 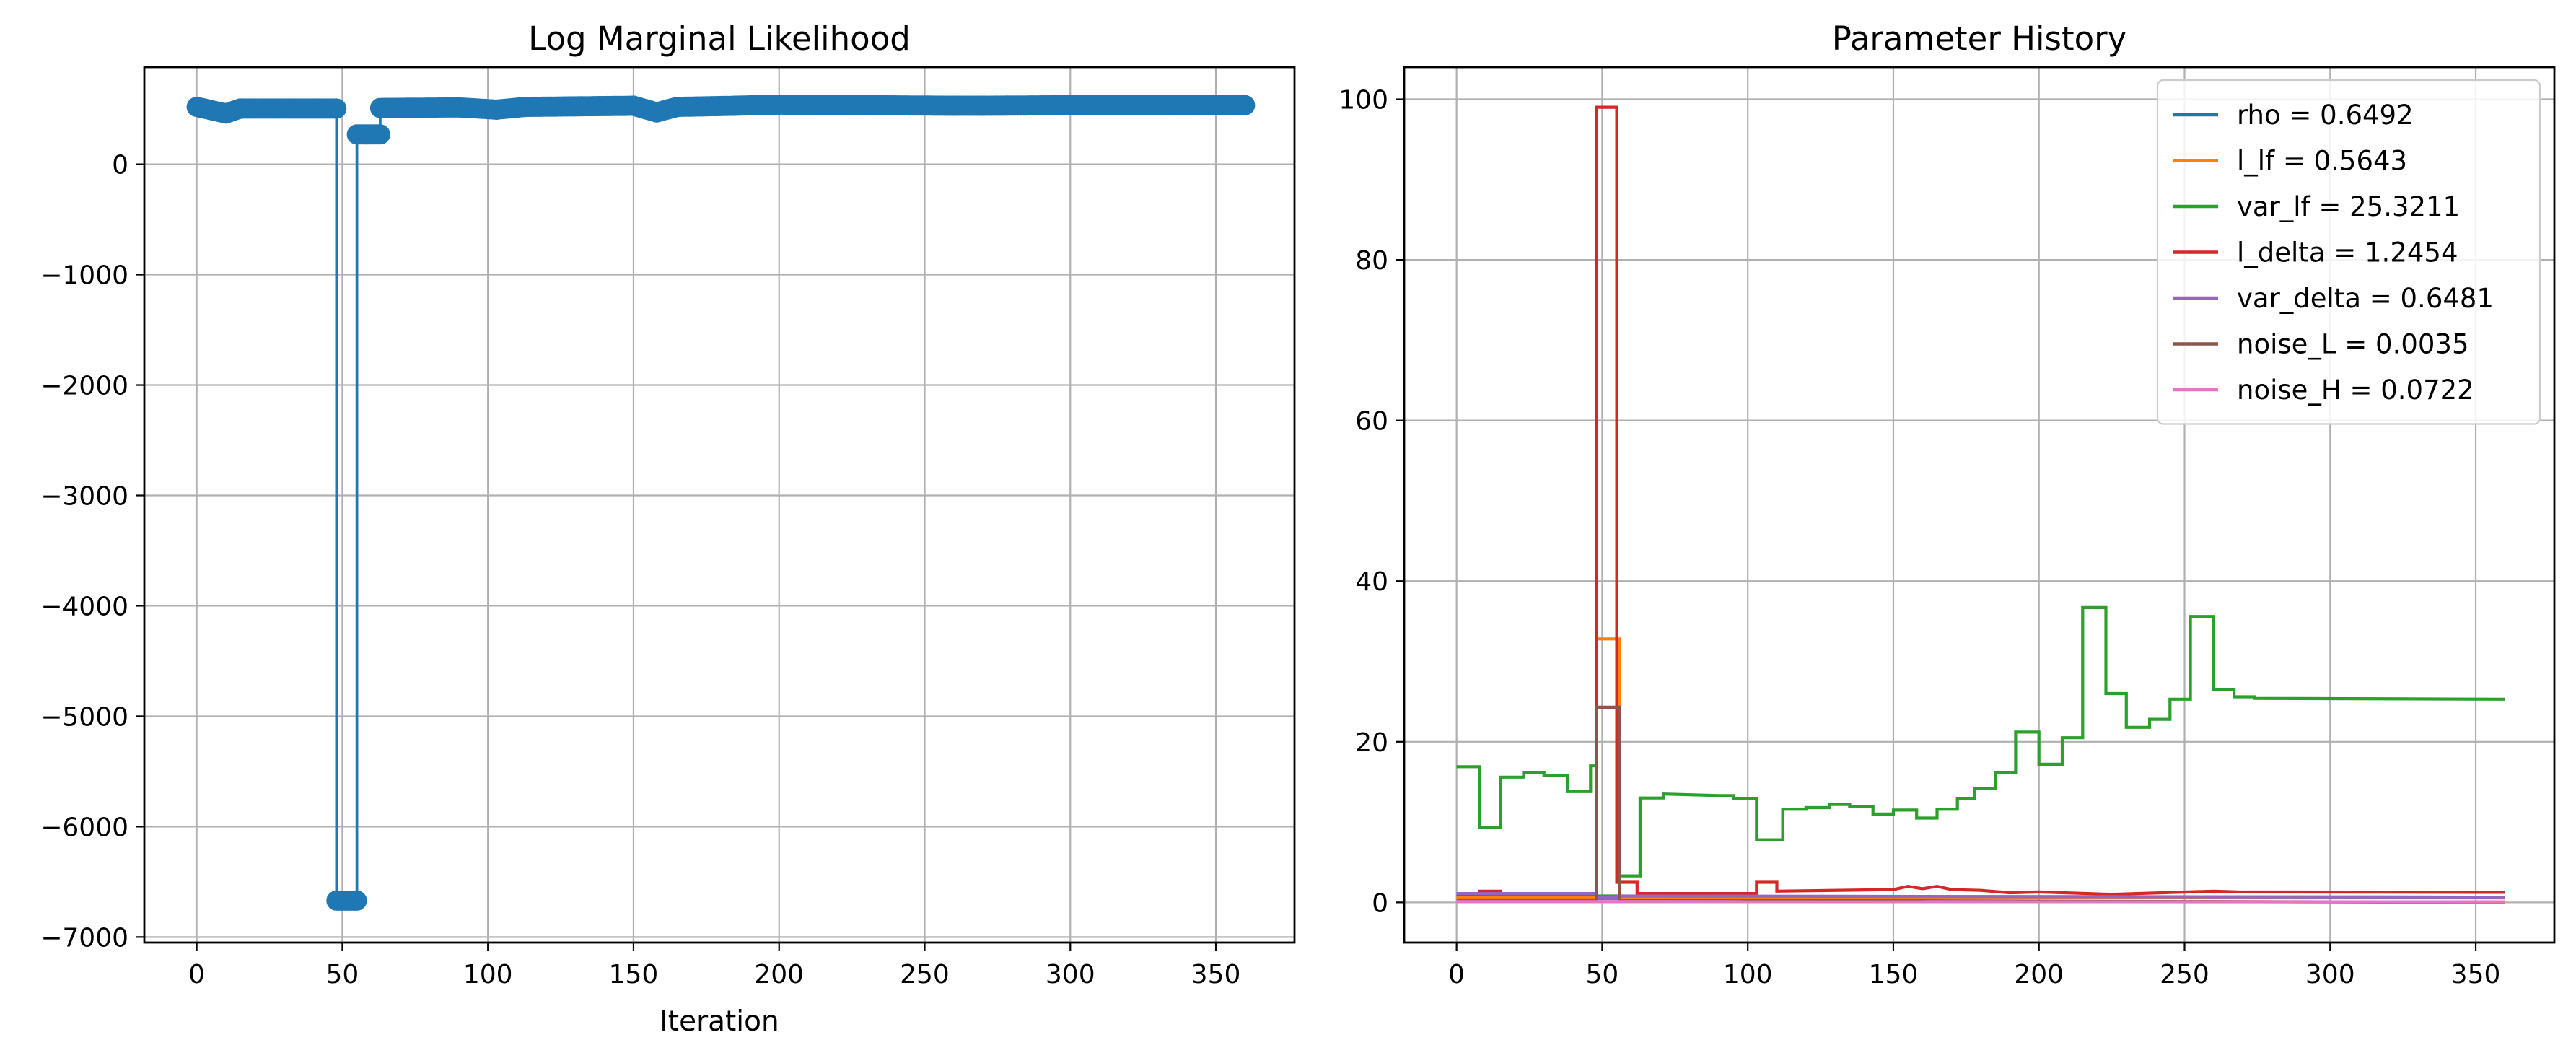 I want to click on legend-entry: var_lf = 25.3211, so click(x=2348, y=206).